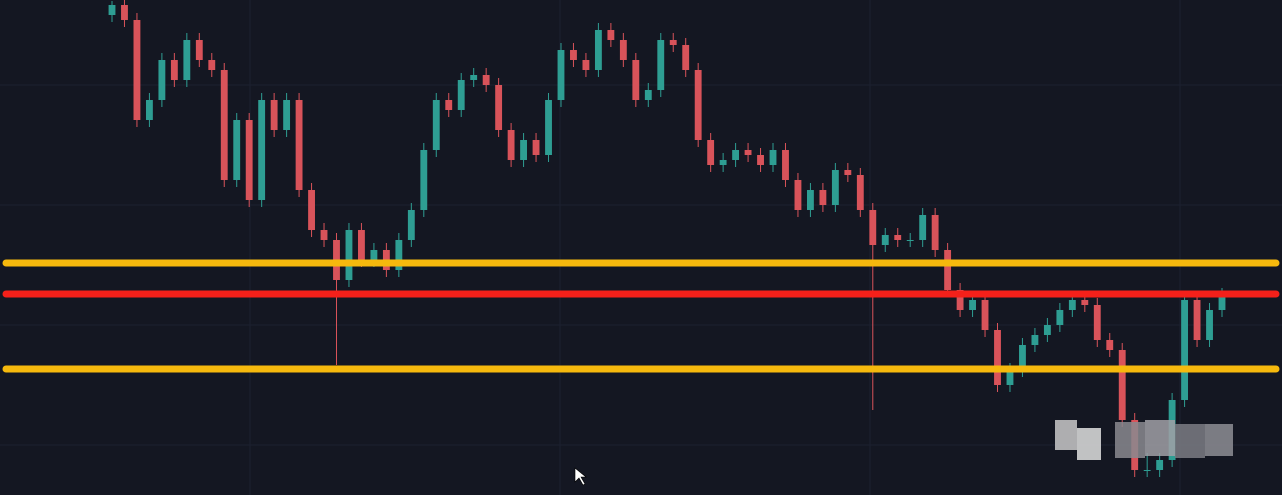 The width and height of the screenshot is (1282, 495). I want to click on blurred-watermark, so click(1144, 440).